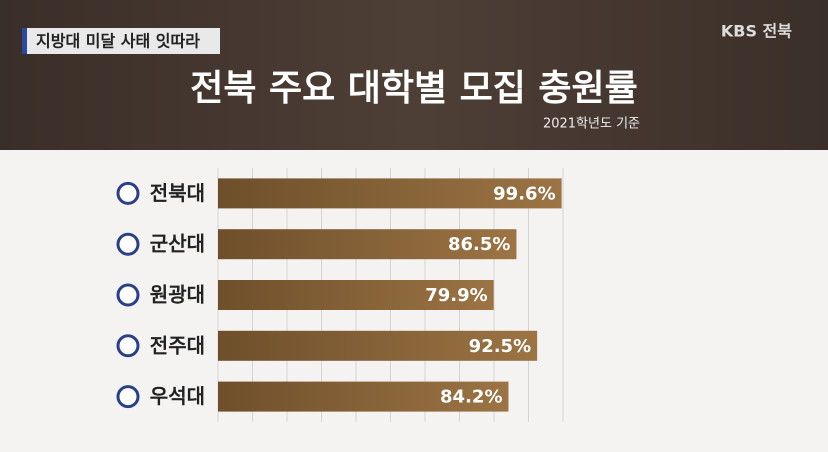 This screenshot has height=452, width=828. What do you see at coordinates (177, 396) in the screenshot?
I see `y-tick-label: 우석대` at bounding box center [177, 396].